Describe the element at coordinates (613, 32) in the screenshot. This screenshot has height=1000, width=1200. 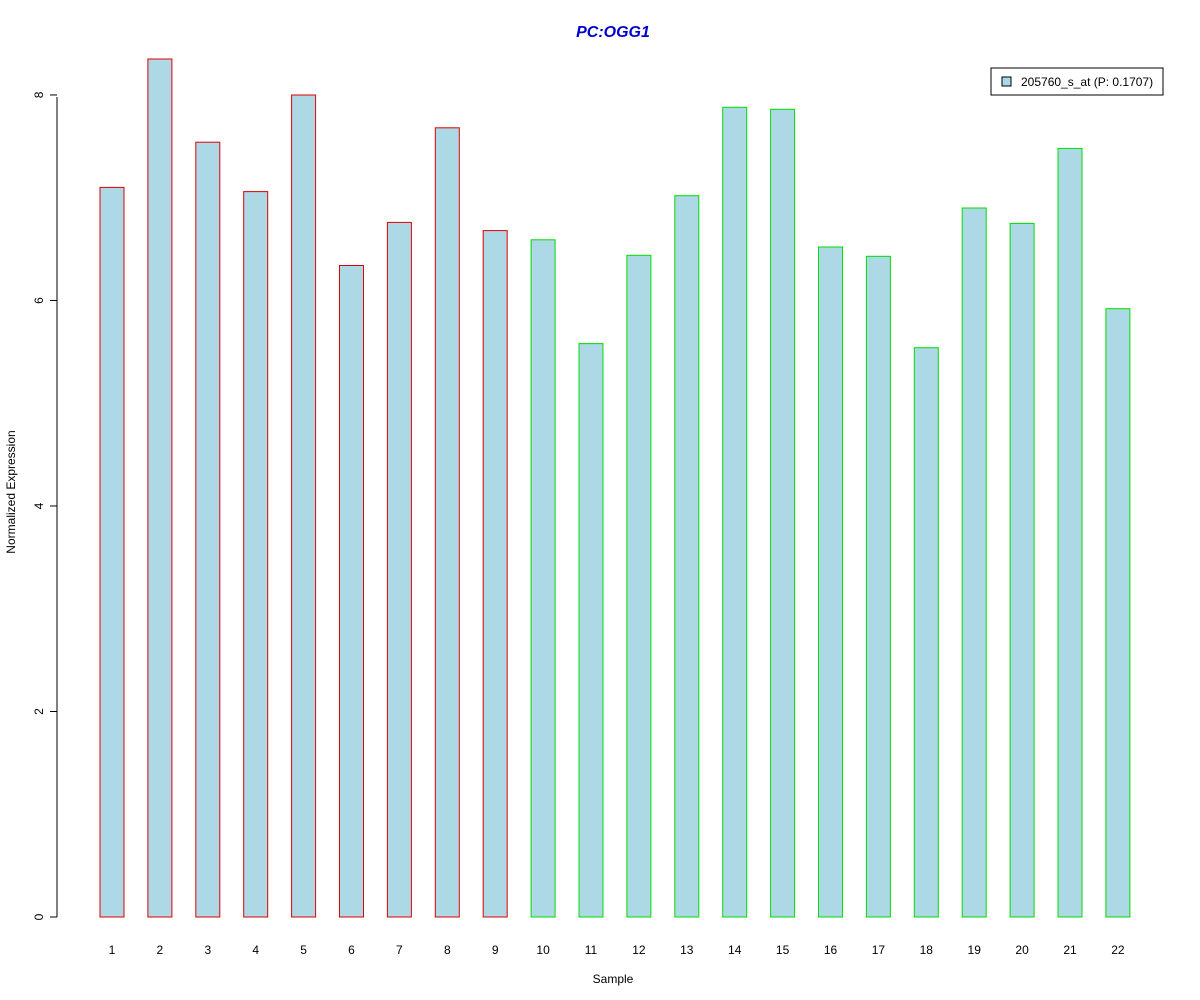
I see `chart-title: PC:OGG1` at that location.